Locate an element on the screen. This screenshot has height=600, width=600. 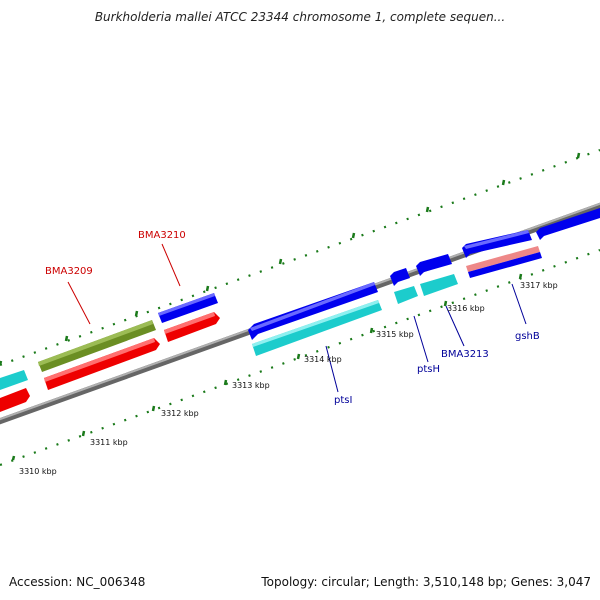
kbp-label: 3310 kbp is located at coordinates (38, 471).